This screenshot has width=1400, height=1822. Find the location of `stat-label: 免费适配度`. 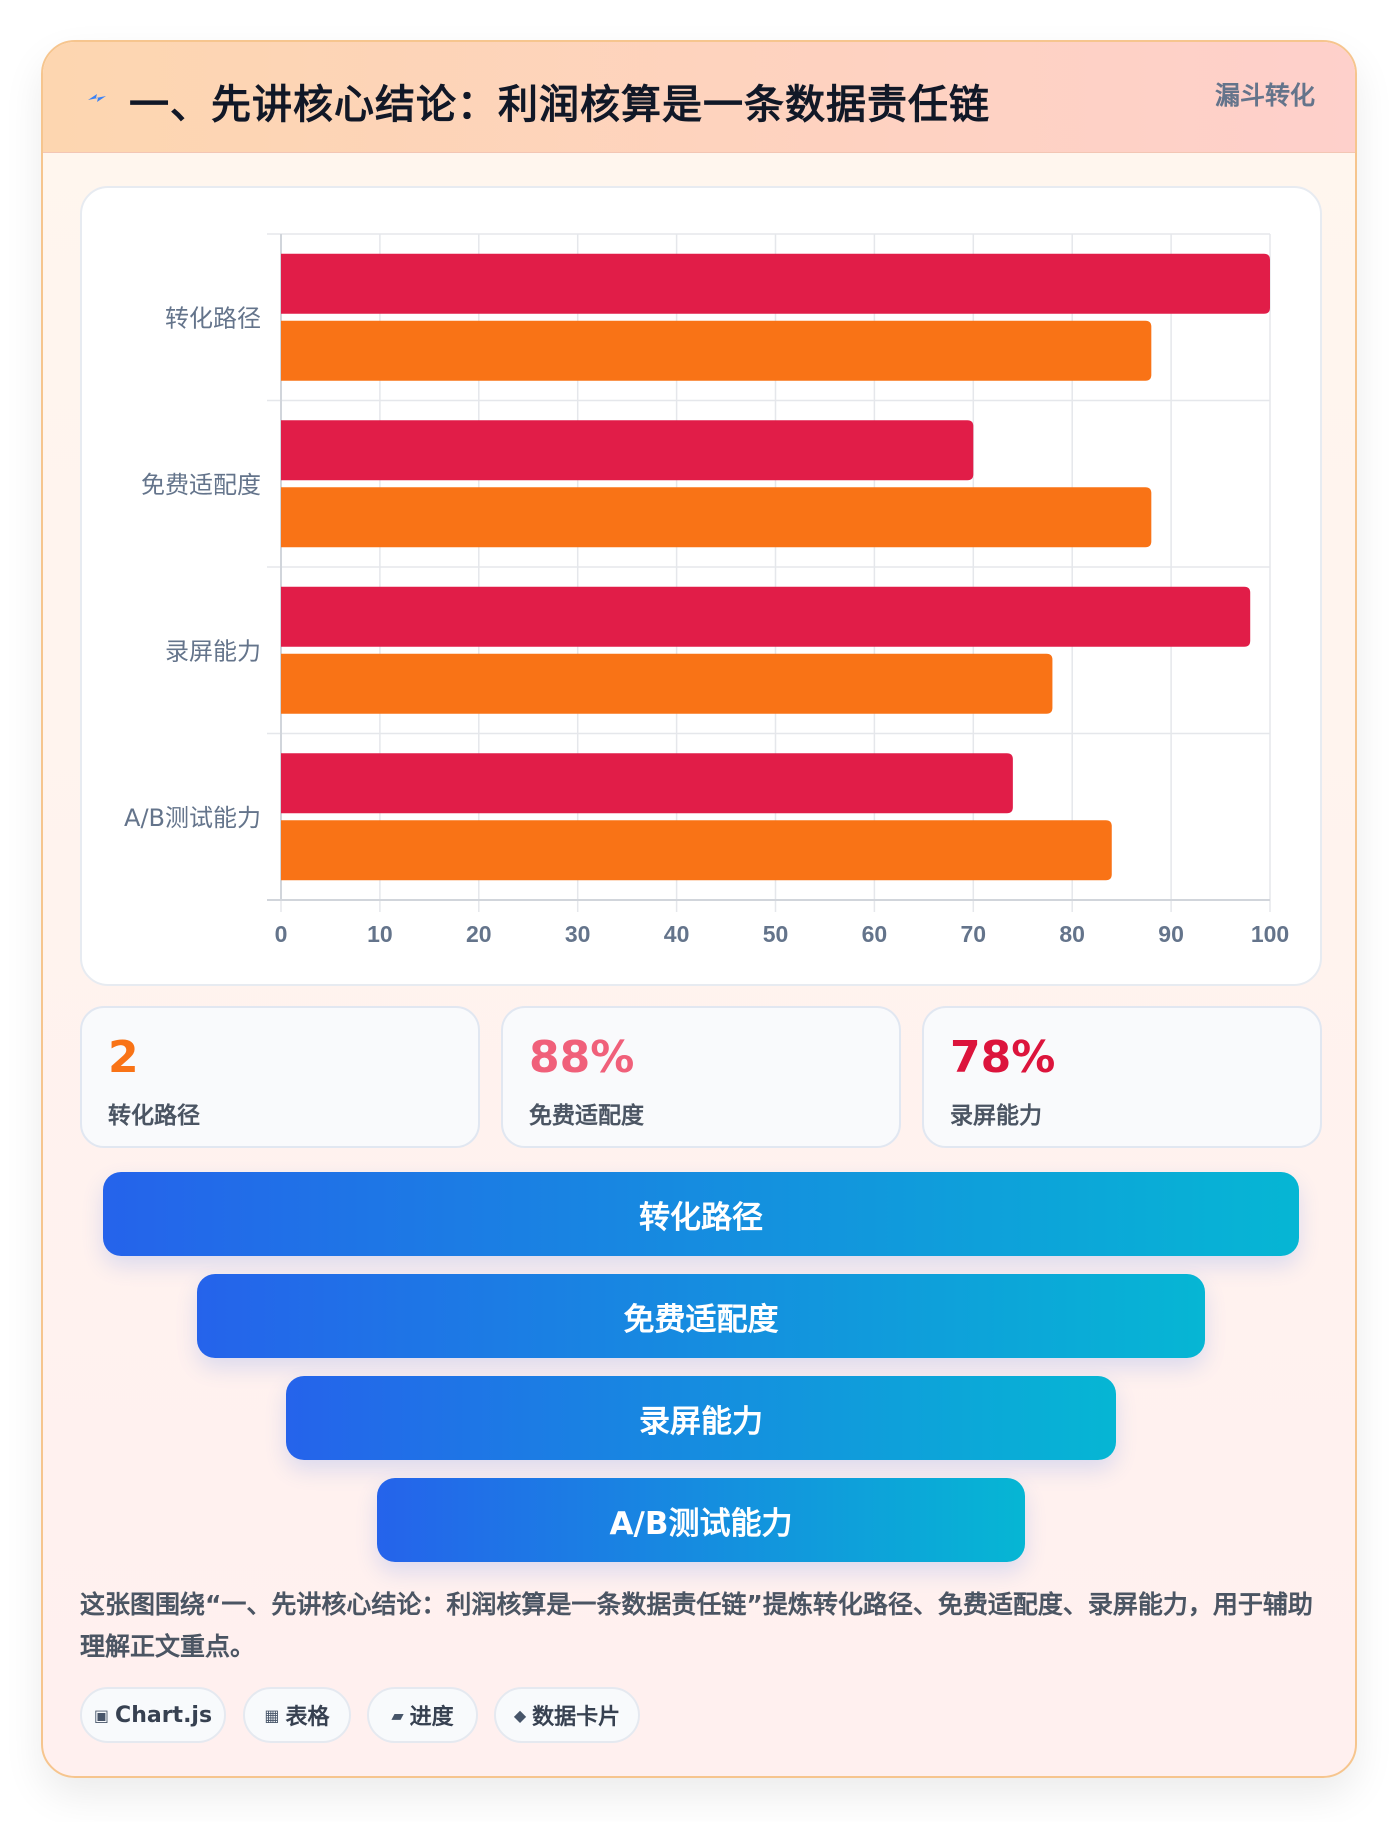

stat-label: 免费适配度 is located at coordinates (586, 1116).